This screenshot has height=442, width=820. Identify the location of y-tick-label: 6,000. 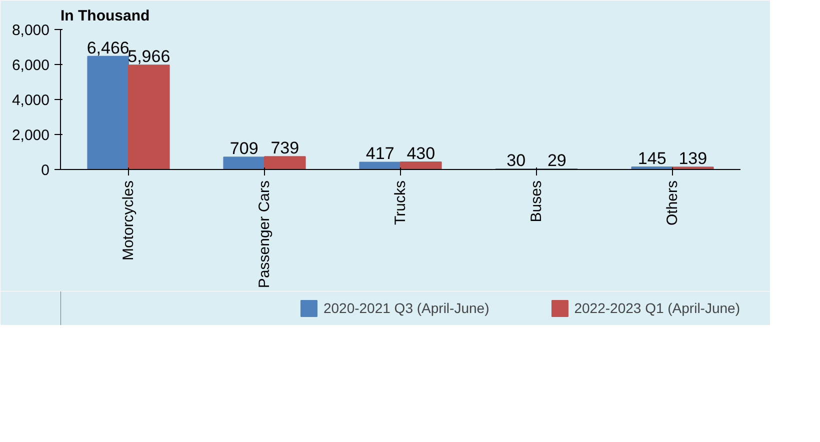
(31, 65).